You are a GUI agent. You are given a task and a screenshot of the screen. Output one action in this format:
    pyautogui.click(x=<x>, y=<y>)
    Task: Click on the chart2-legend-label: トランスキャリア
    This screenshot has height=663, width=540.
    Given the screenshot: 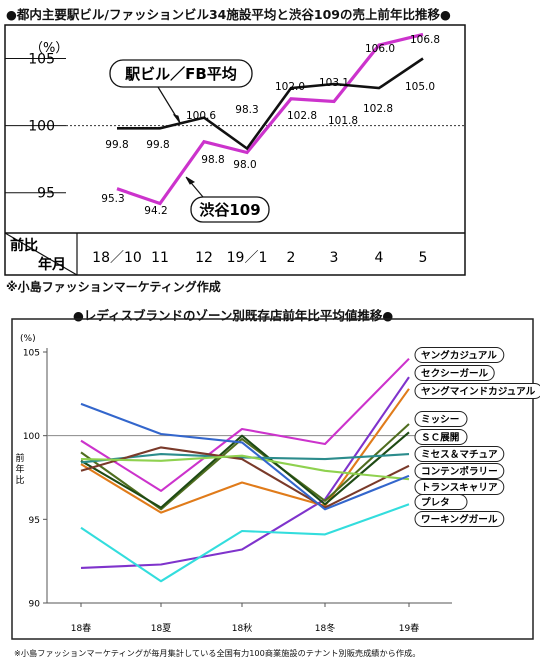 What is the action you would take?
    pyautogui.click(x=459, y=488)
    